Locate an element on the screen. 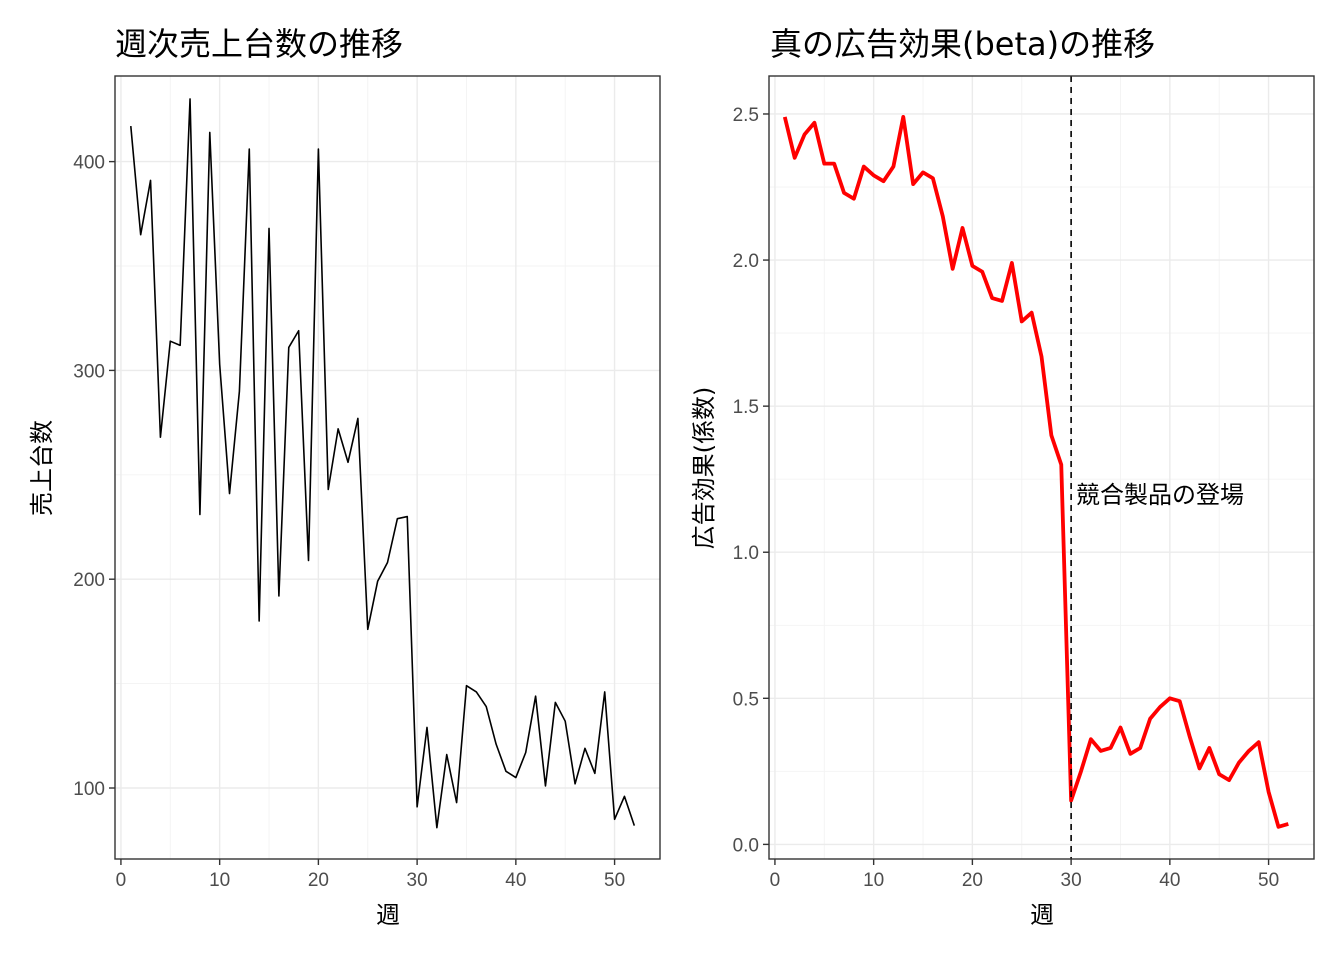 The height and width of the screenshot is (960, 1344). y-tick-label: 0.0 is located at coordinates (746, 845).